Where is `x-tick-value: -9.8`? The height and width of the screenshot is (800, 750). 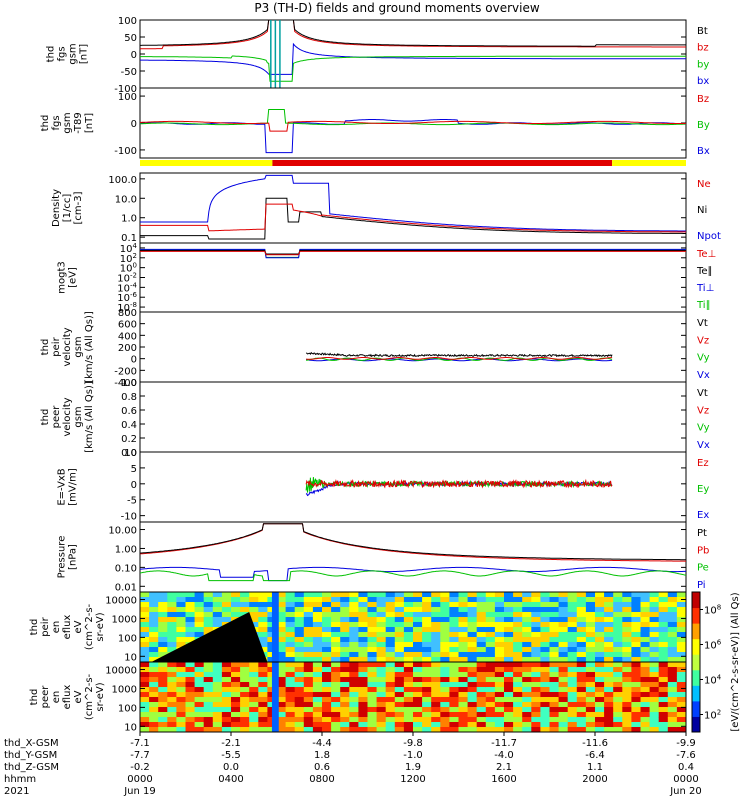 x-tick-value: -9.8 is located at coordinates (413, 743).